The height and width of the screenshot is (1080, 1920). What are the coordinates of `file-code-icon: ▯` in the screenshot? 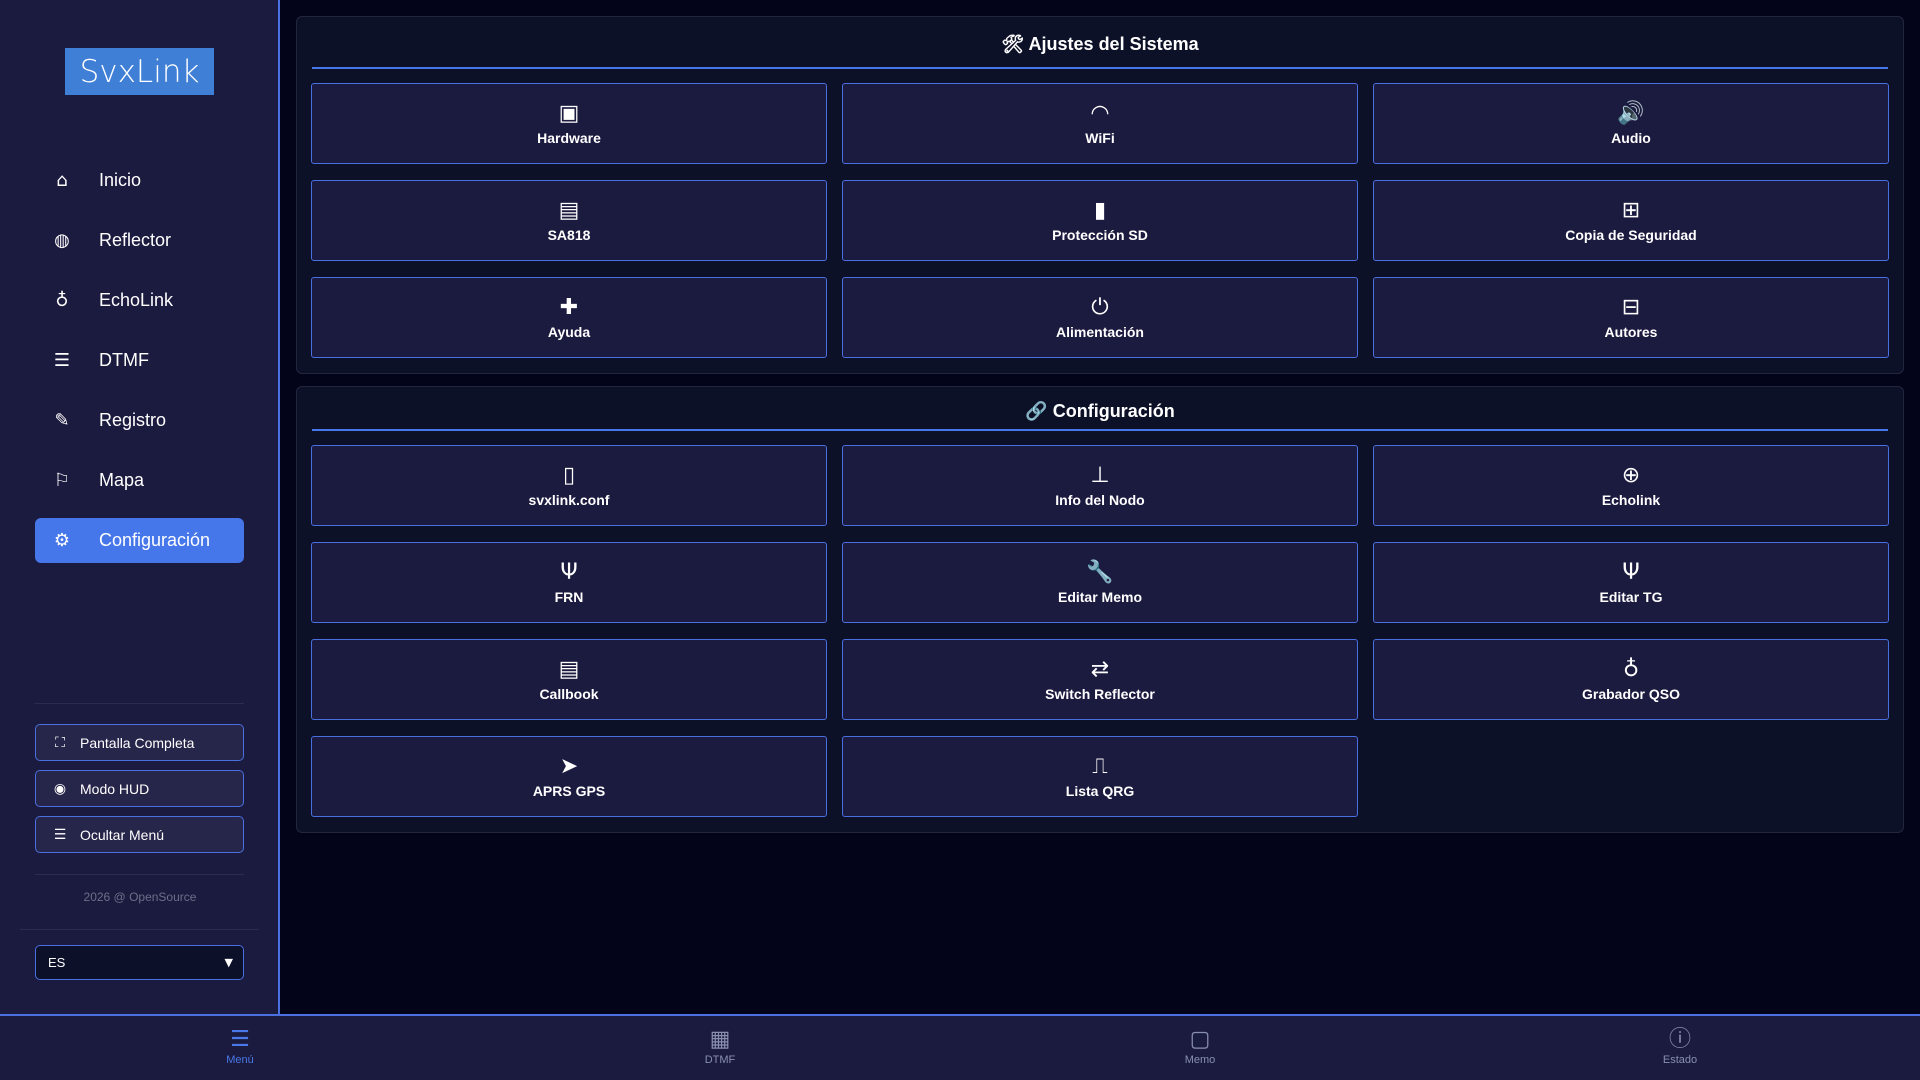 It's located at (569, 475).